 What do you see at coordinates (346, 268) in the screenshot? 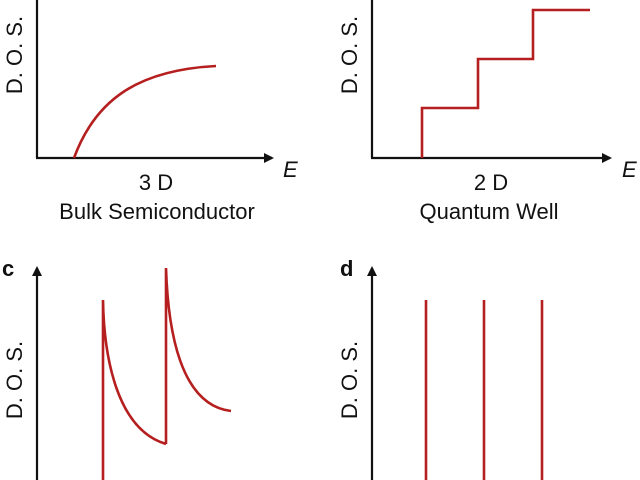
I see `panel-d-letter: d` at bounding box center [346, 268].